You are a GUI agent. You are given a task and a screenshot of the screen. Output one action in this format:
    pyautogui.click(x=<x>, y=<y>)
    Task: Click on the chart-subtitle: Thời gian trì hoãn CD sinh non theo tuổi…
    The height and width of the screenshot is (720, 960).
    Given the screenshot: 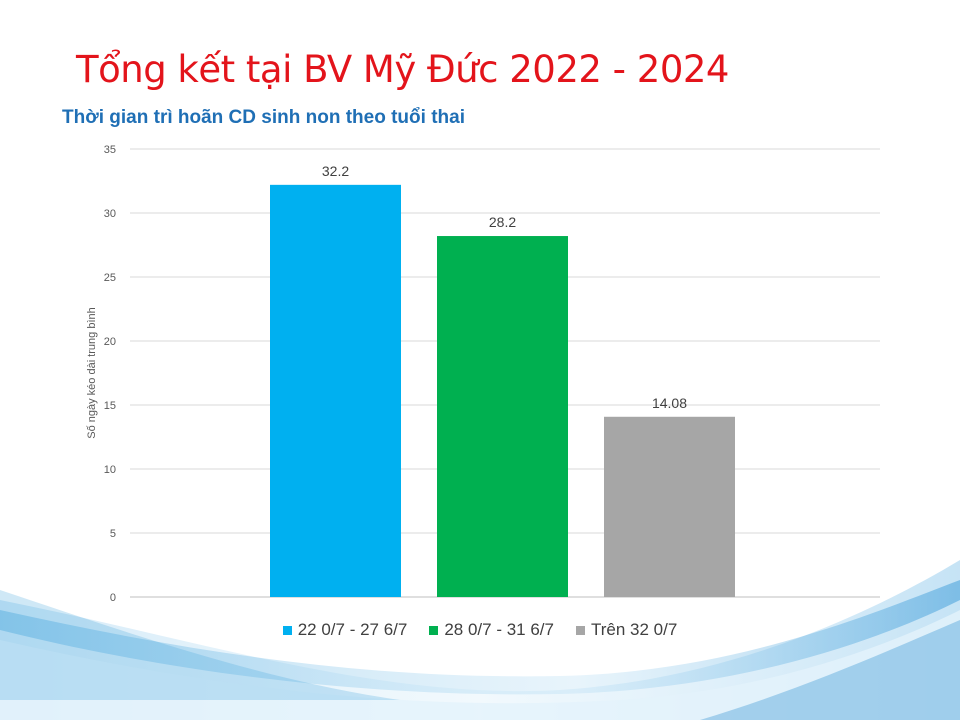 What is the action you would take?
    pyautogui.click(x=263, y=117)
    